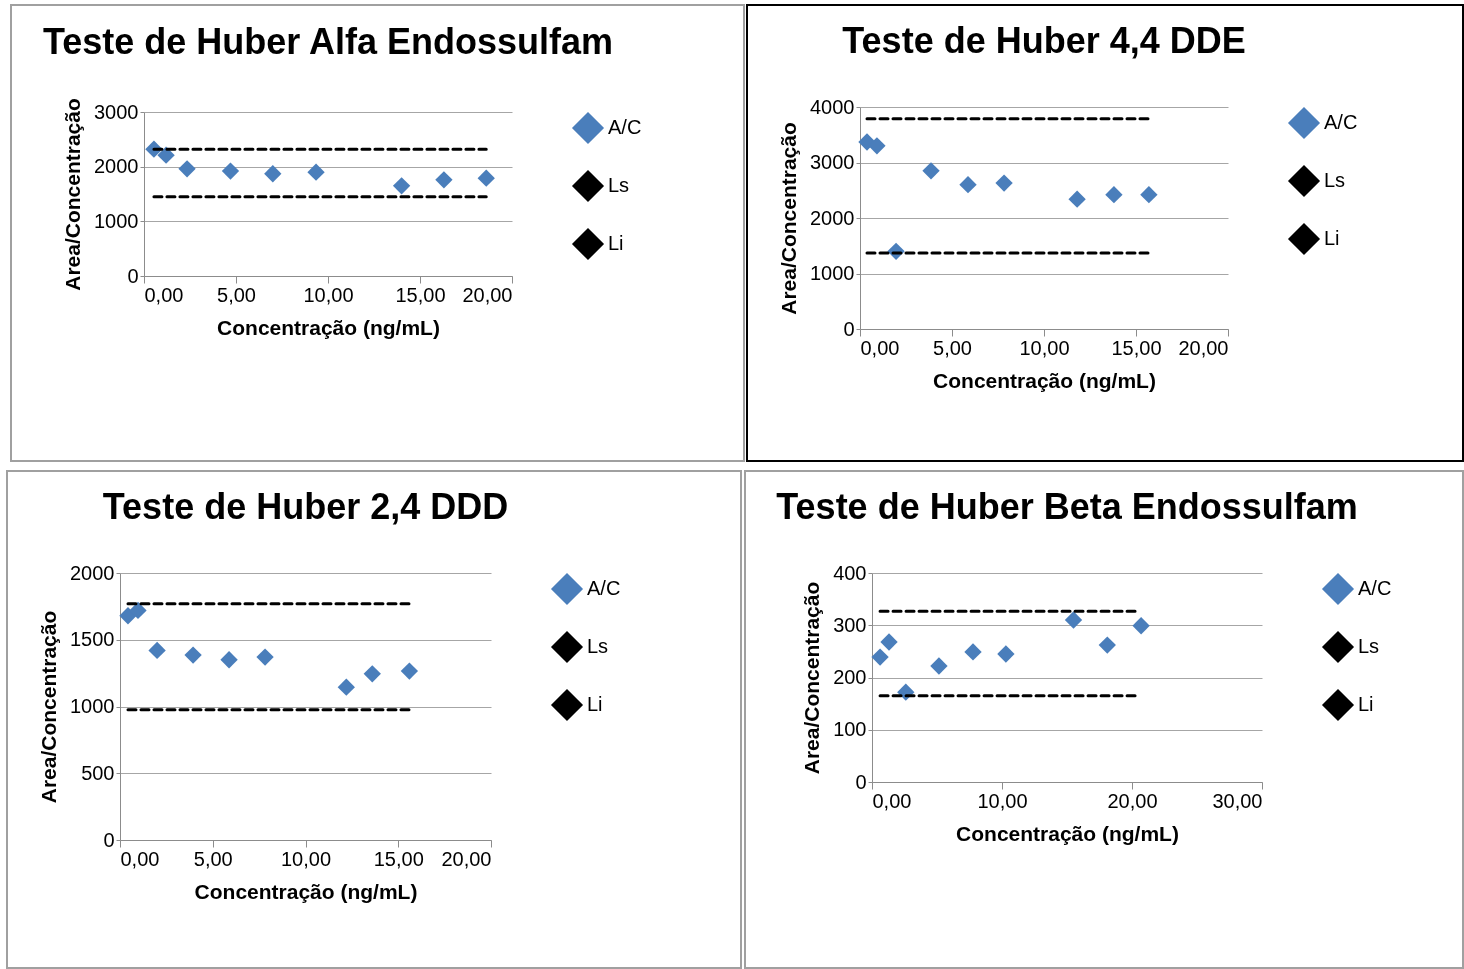 The width and height of the screenshot is (1464, 969). What do you see at coordinates (305, 506) in the screenshot?
I see `chart-title: Teste de Huber 2,4 DDD` at bounding box center [305, 506].